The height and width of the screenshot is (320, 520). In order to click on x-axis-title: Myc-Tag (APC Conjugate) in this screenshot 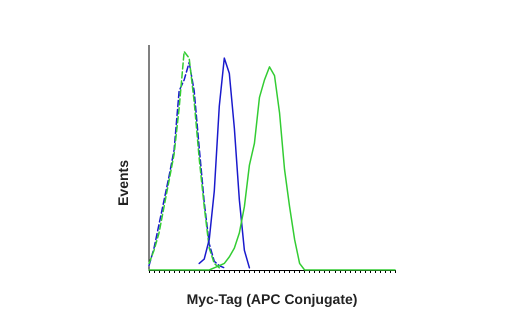, I will do `click(272, 299)`.